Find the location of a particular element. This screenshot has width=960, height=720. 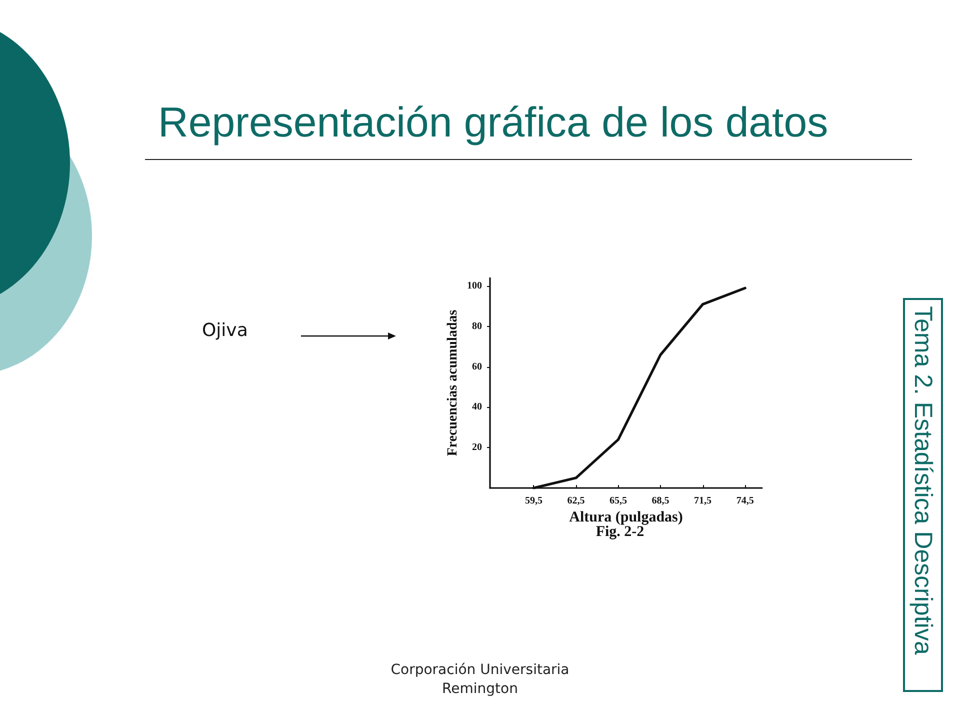

x-tick-label: 68,5 is located at coordinates (661, 501).